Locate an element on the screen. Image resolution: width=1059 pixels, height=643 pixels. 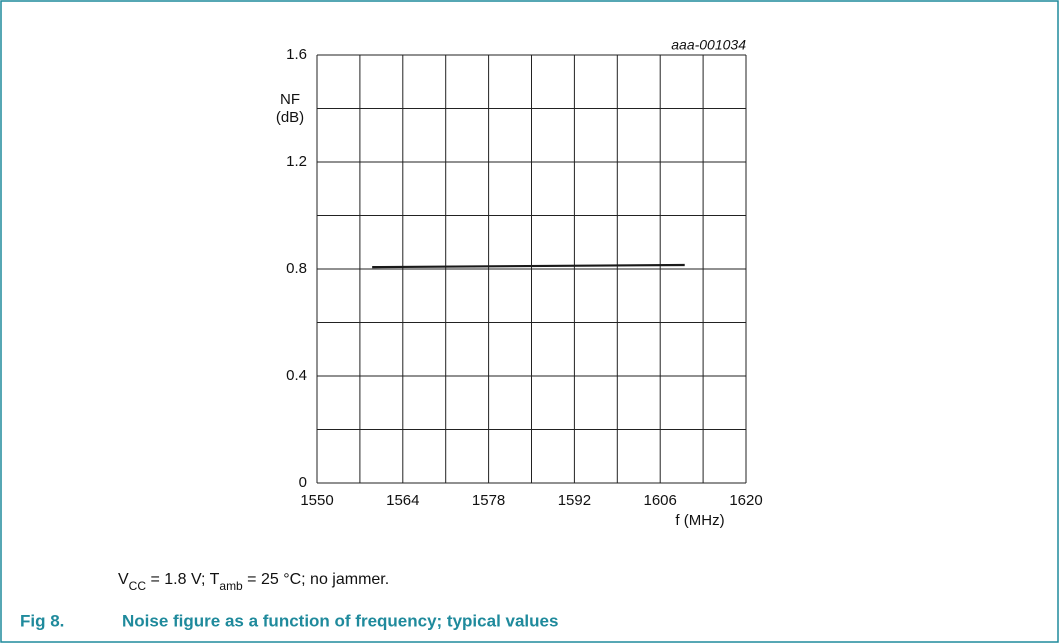
y-tick-label: 0 is located at coordinates (303, 482).